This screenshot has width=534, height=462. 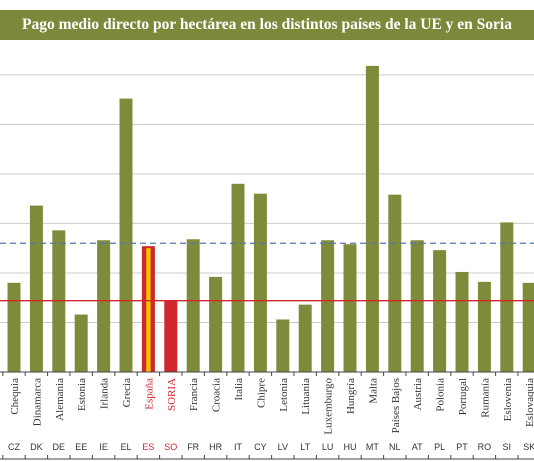 What do you see at coordinates (170, 447) in the screenshot?
I see `country-code: SO` at bounding box center [170, 447].